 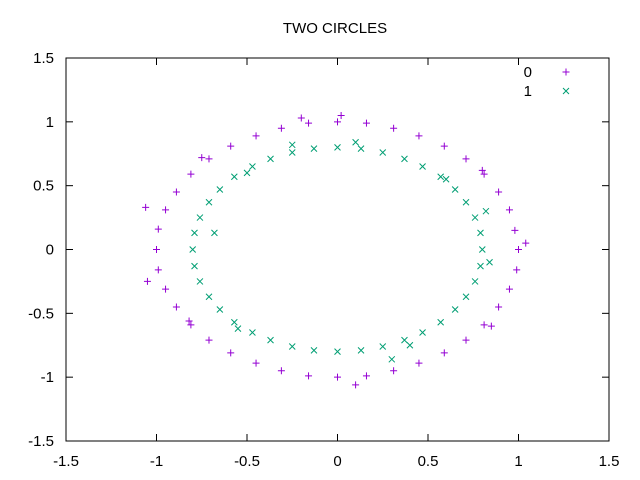 I want to click on y-tick-label: 1.5, so click(x=43, y=58).